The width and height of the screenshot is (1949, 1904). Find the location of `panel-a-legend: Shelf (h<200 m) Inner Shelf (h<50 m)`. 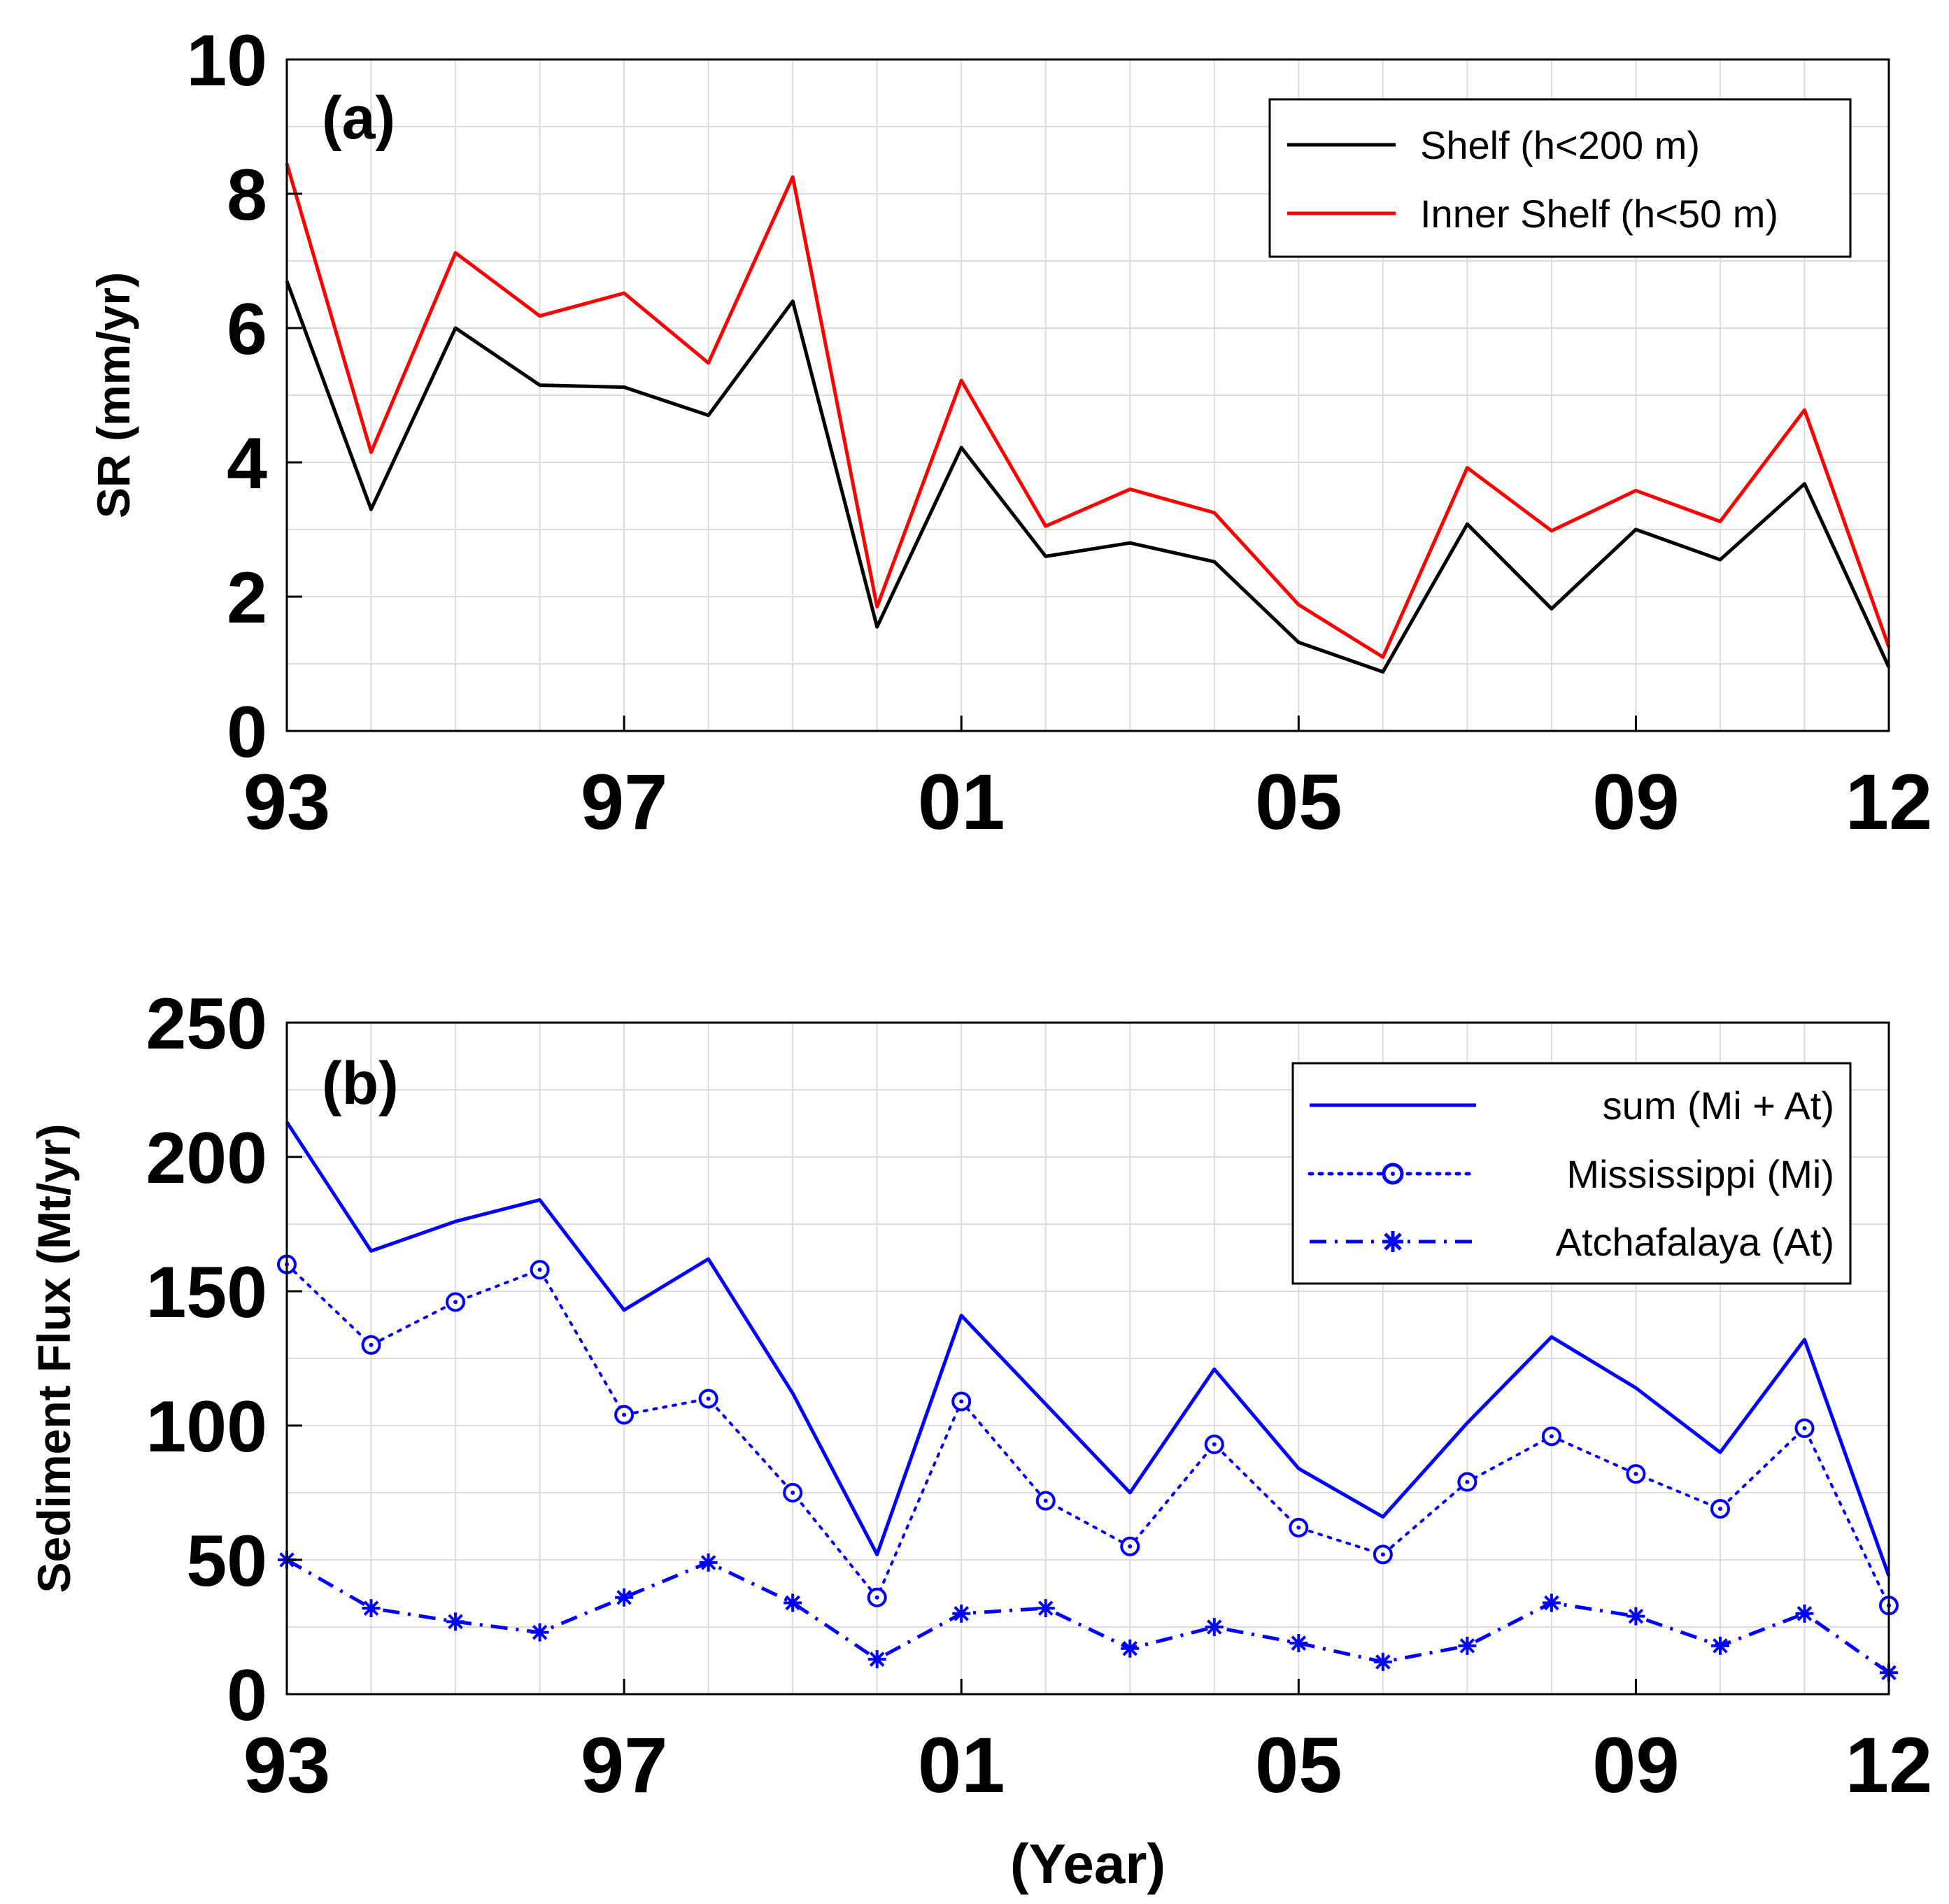

panel-a-legend: Shelf (h<200 m) Inner Shelf (h<50 m) is located at coordinates (1560, 178).